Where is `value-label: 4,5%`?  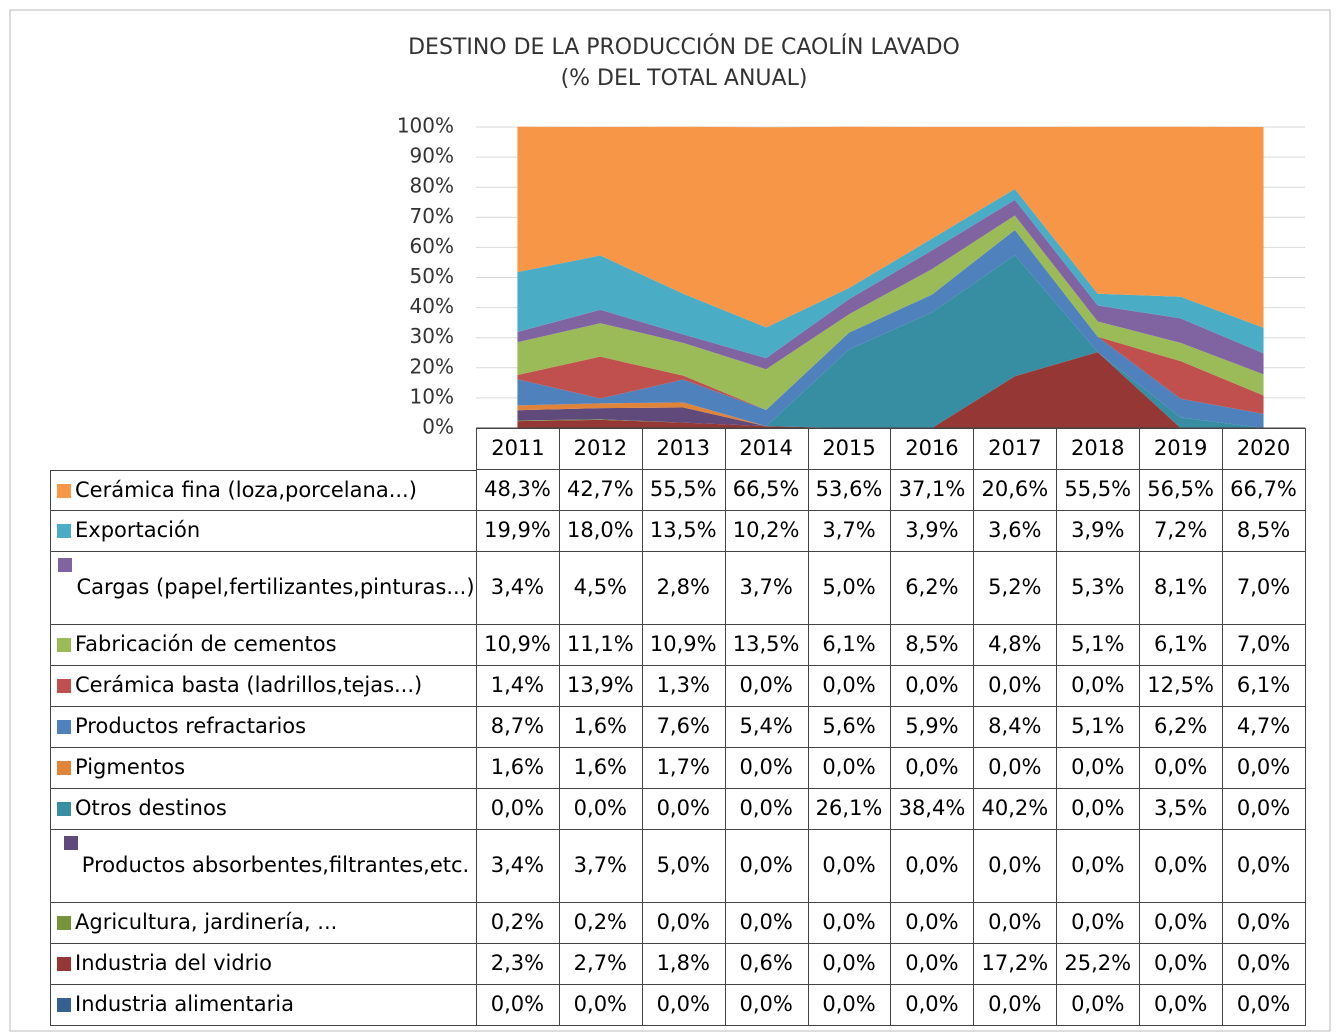
value-label: 4,5% is located at coordinates (600, 587).